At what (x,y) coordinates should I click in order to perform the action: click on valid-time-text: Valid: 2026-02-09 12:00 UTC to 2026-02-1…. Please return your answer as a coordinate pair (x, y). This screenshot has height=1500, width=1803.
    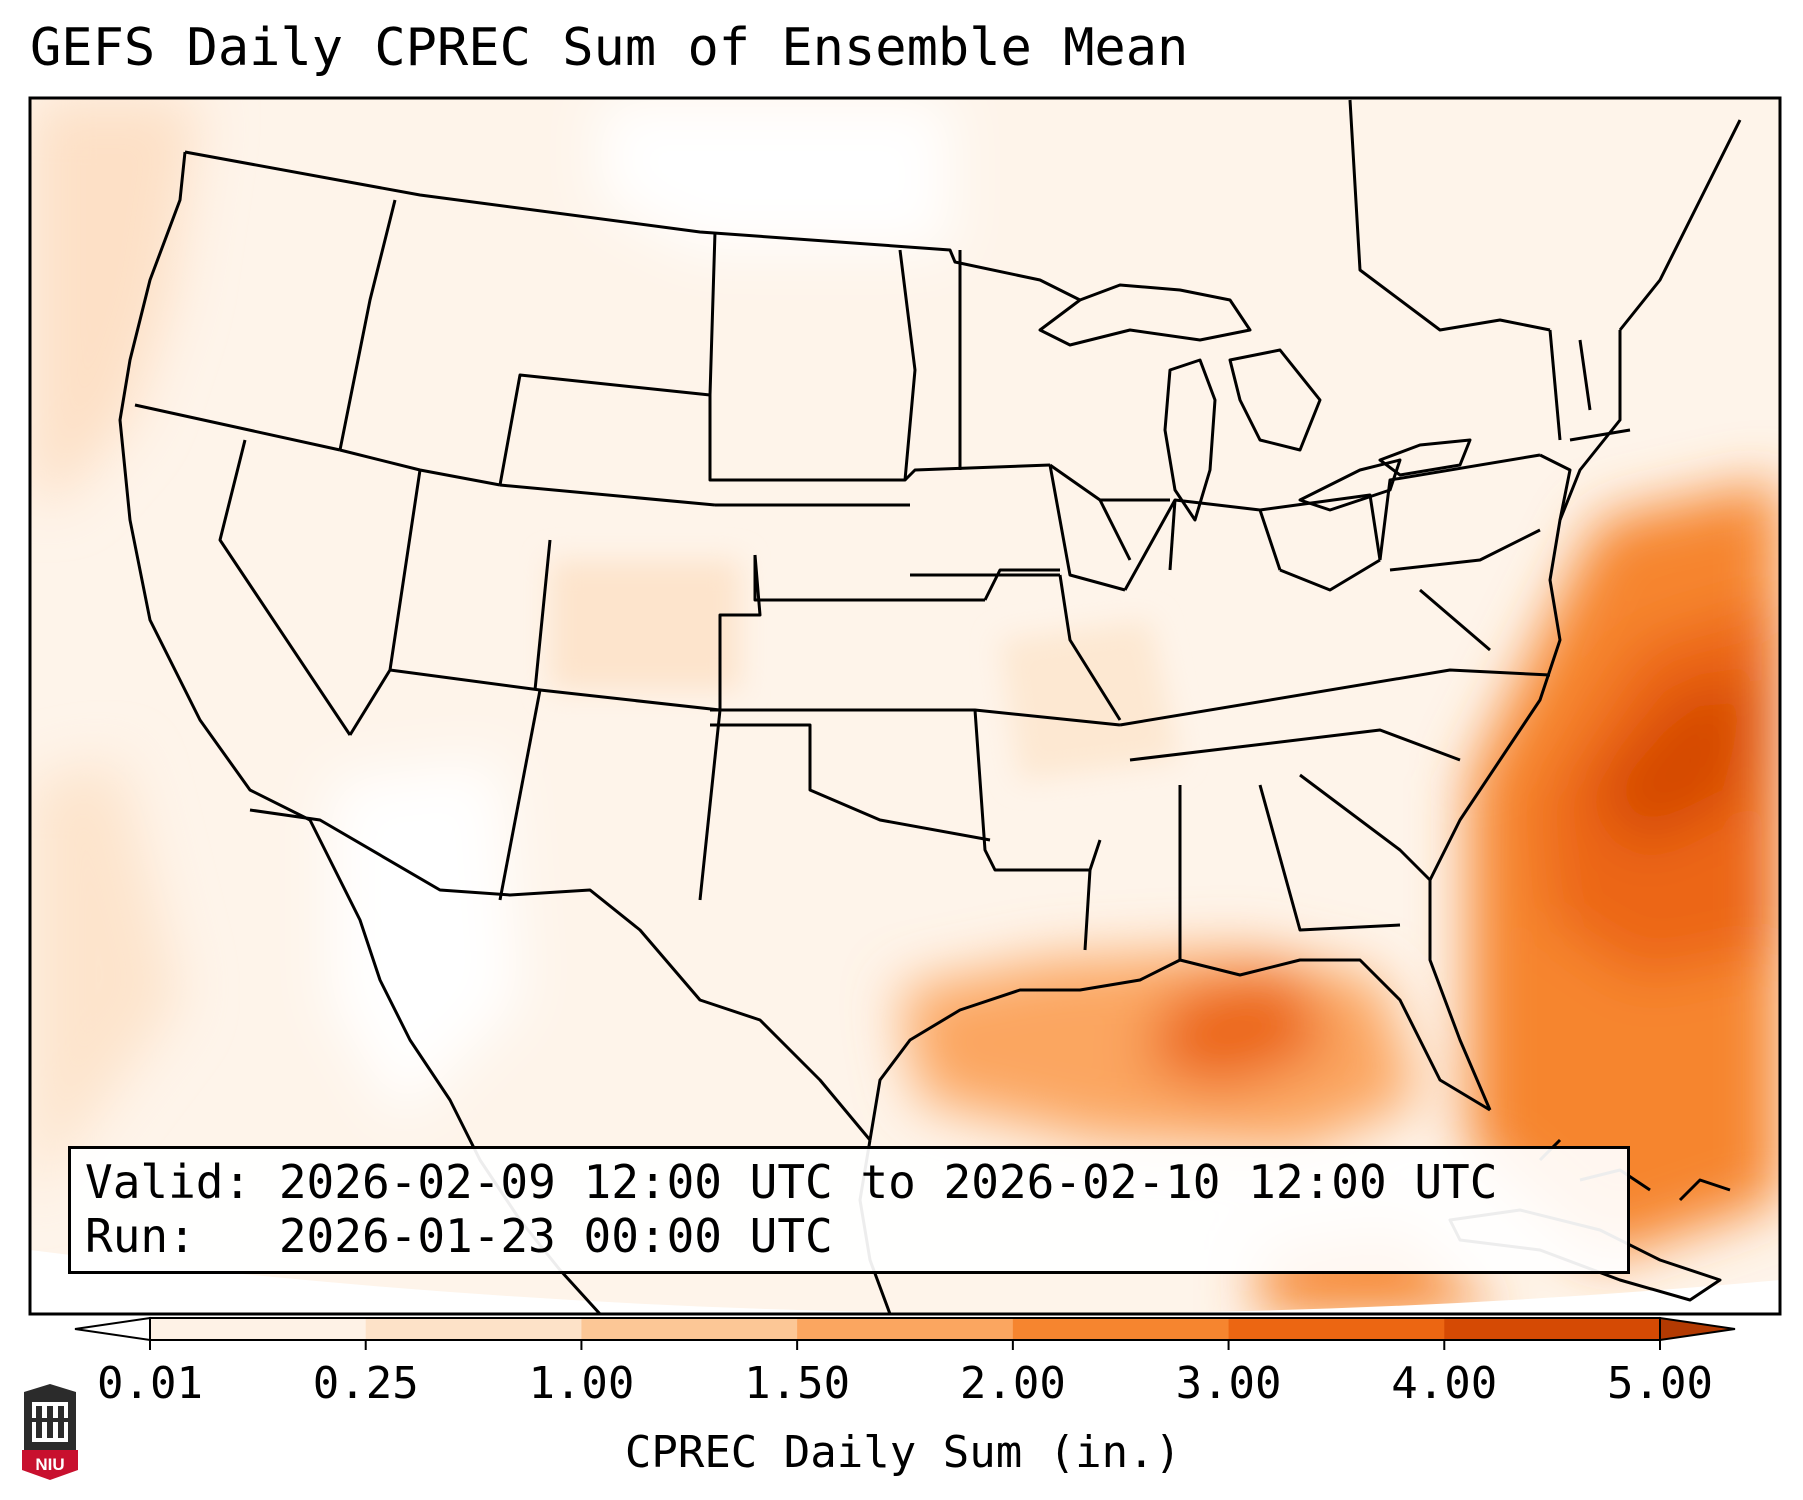
    Looking at the image, I should click on (791, 1182).